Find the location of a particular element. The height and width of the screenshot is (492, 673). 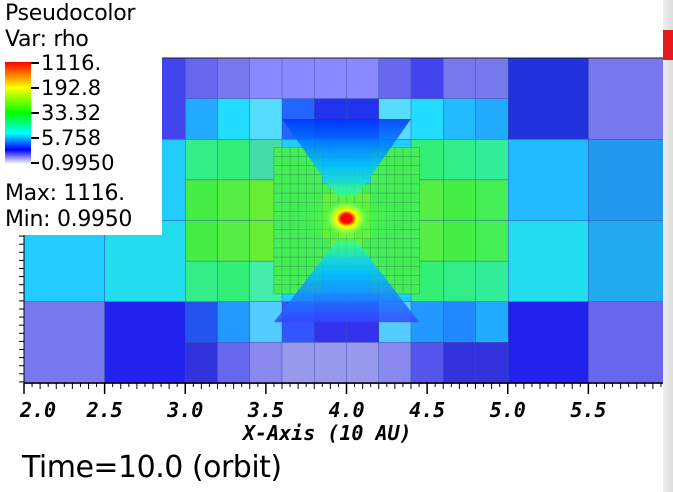

density-funnel-bottom is located at coordinates (346, 281).